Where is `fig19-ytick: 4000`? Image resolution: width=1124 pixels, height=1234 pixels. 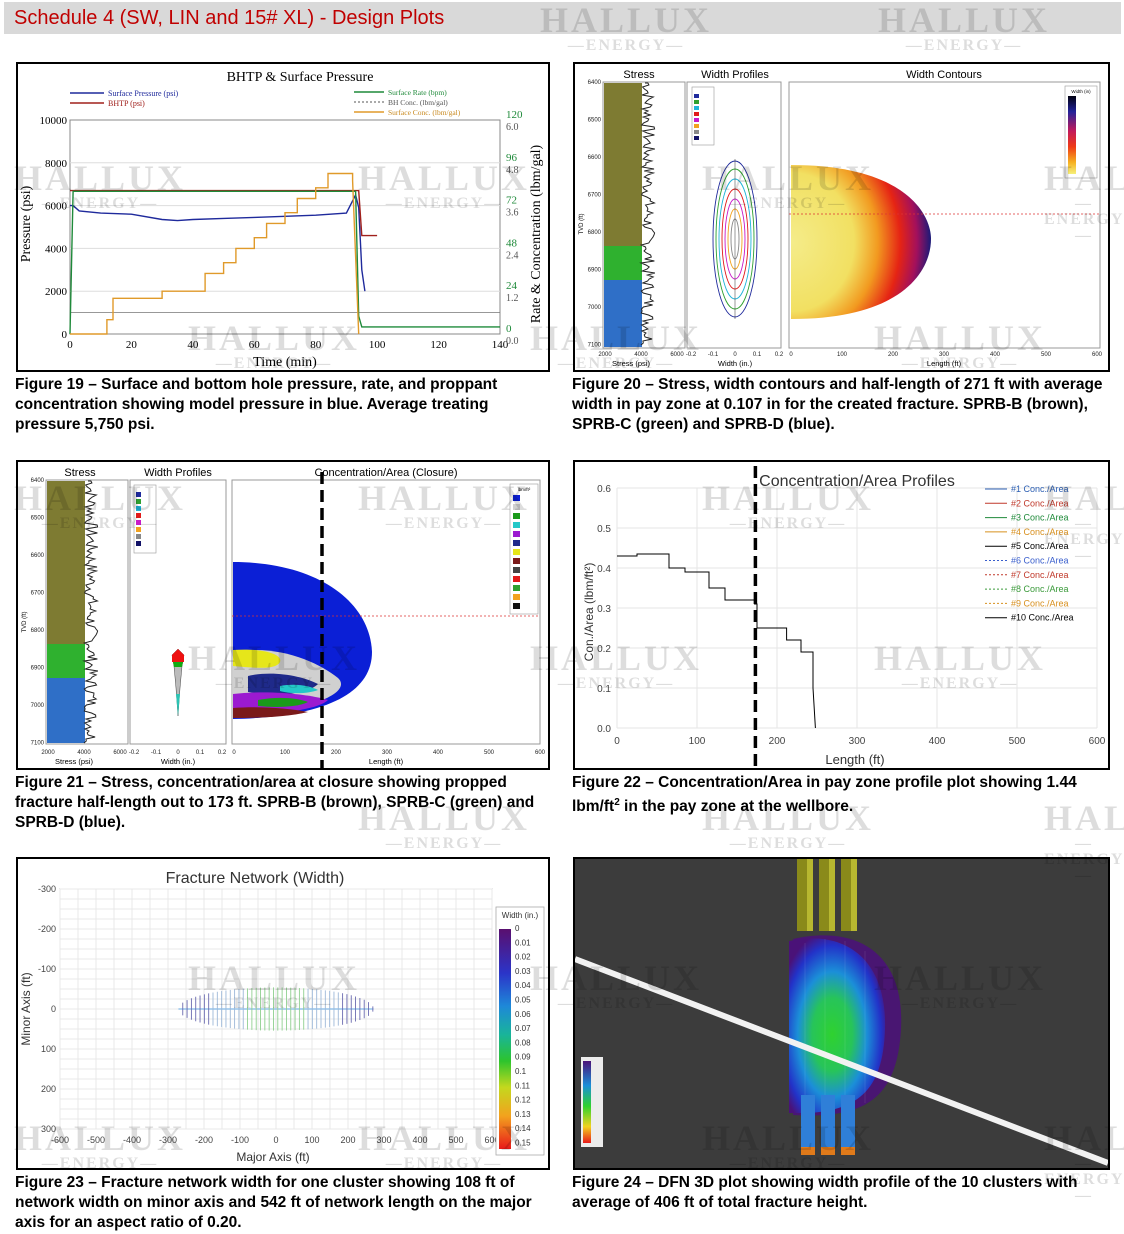 fig19-ytick: 4000 is located at coordinates (56, 249).